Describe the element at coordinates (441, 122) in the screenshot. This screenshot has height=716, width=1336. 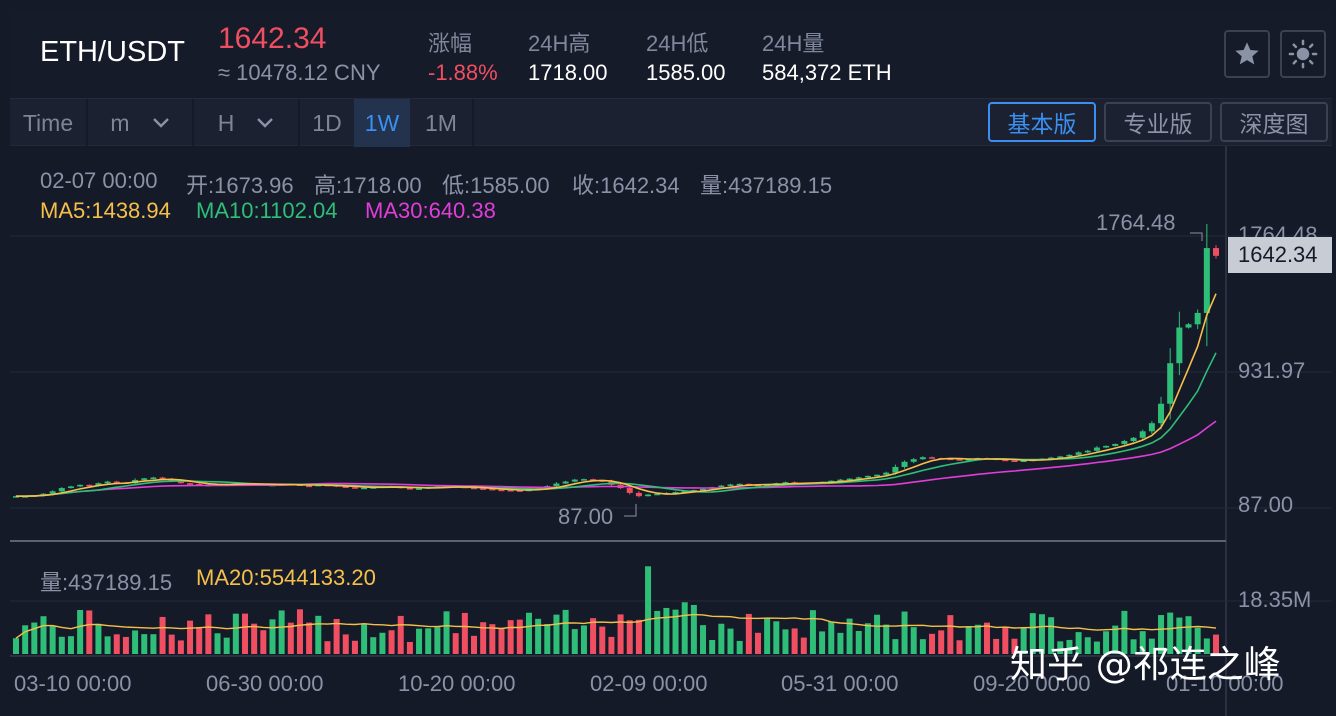
I see `tab-1m: 1M` at that location.